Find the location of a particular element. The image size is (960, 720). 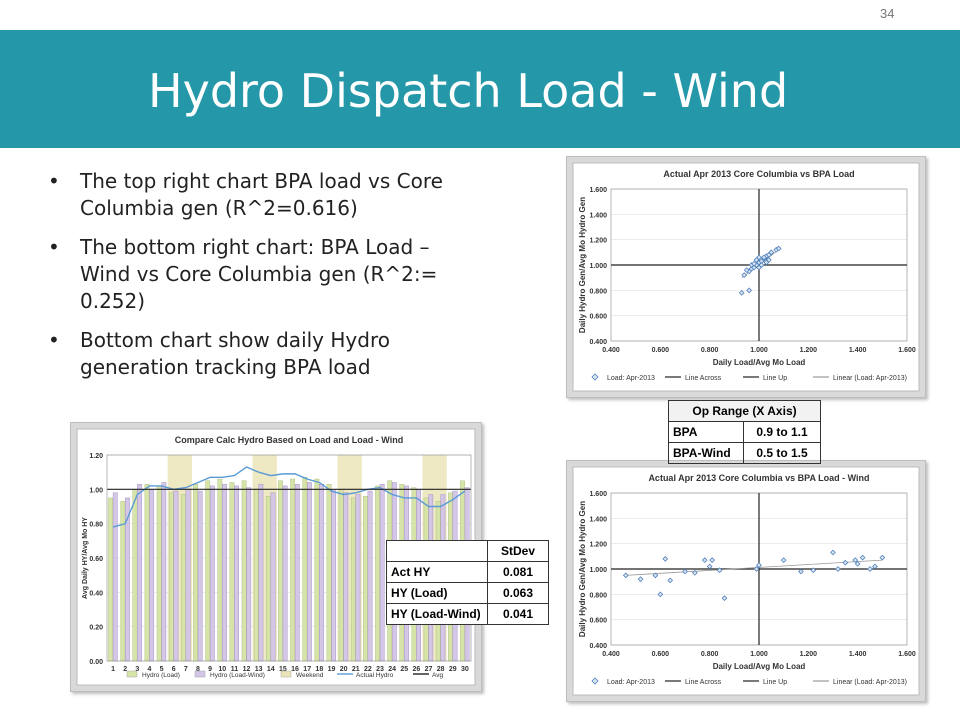

table-row: BPA 0.9 to 1.1 is located at coordinates (744, 432).